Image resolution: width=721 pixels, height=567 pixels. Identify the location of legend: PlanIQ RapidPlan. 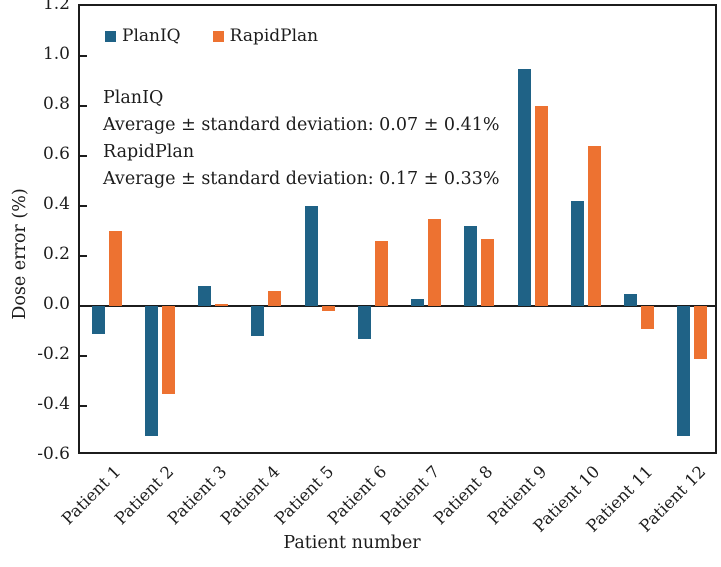
(211, 36).